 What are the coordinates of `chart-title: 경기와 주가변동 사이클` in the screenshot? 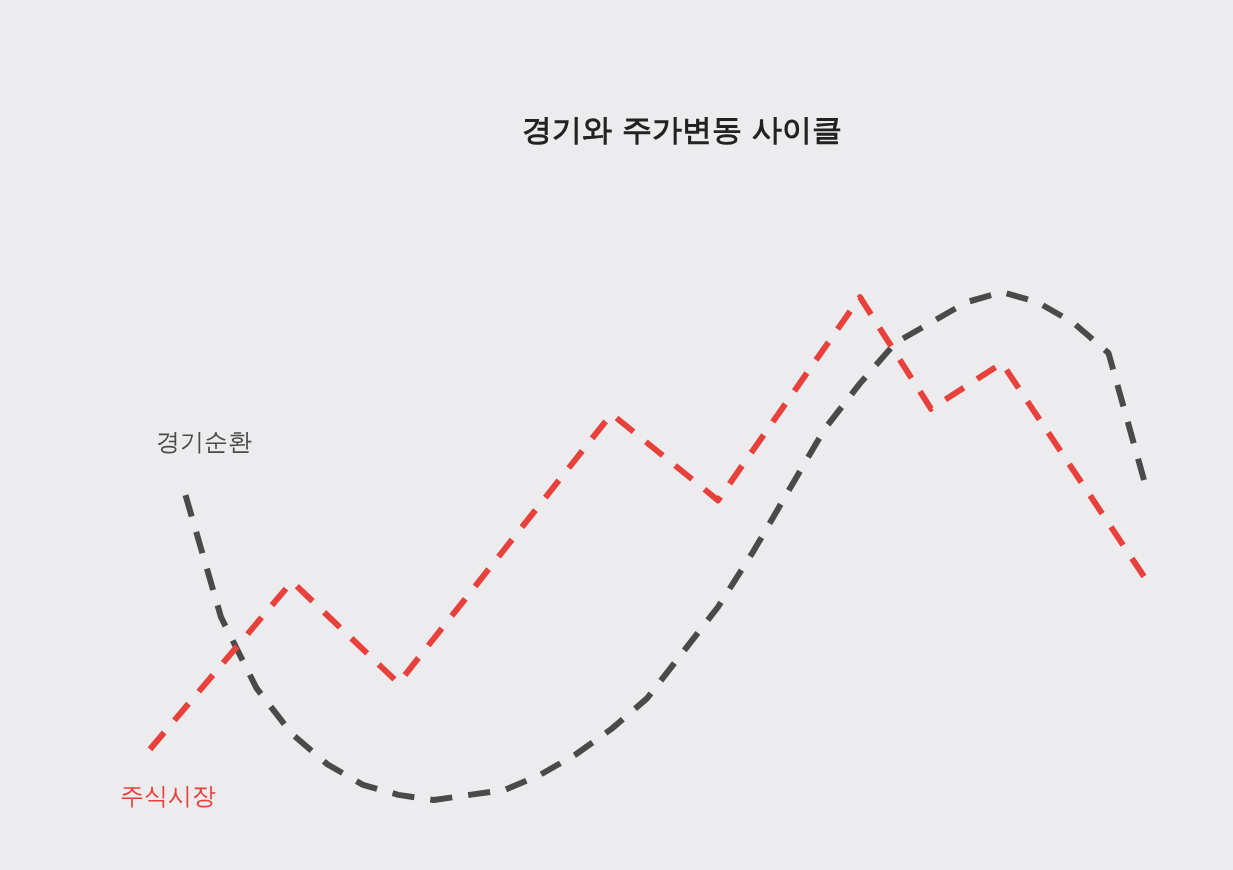 It's located at (682, 129).